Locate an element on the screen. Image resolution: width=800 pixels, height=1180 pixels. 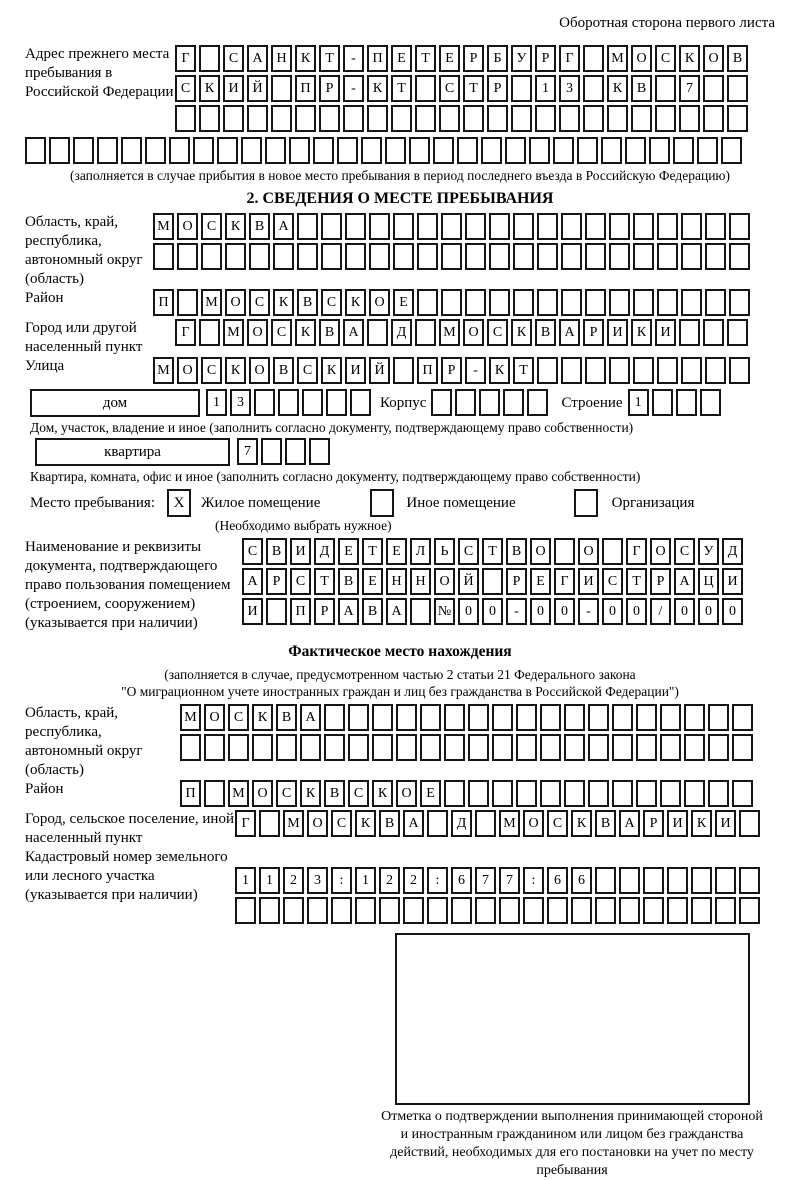
grid-cell: Л is located at coordinates (420, 551).